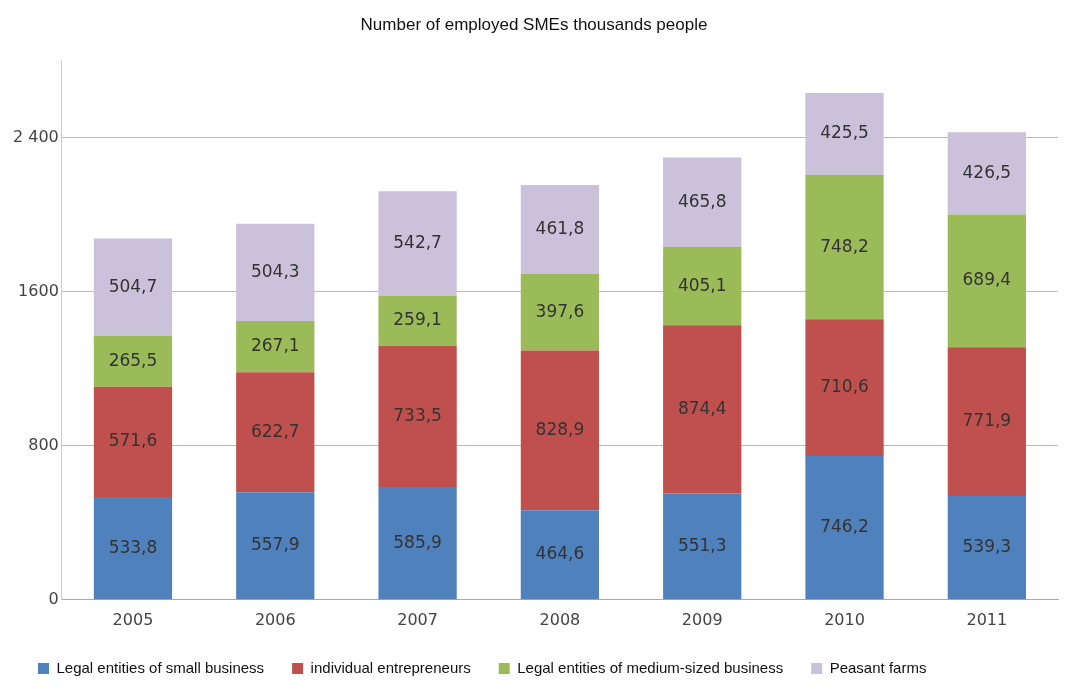  What do you see at coordinates (160, 667) in the screenshot?
I see `legend-label: Legal entities of small business` at bounding box center [160, 667].